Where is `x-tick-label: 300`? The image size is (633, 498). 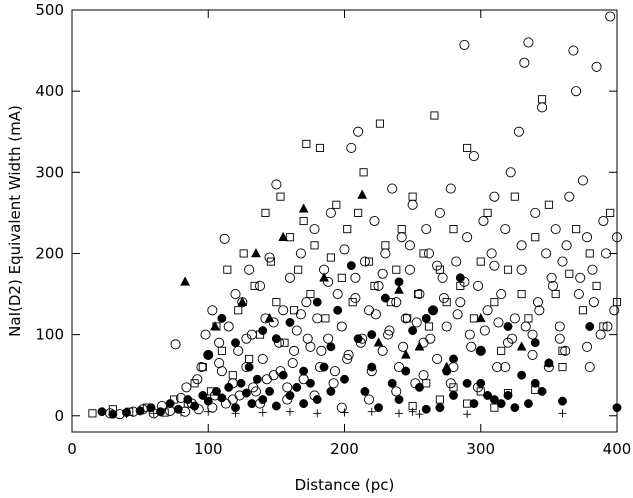
x-tick-label: 300 is located at coordinates (480, 449).